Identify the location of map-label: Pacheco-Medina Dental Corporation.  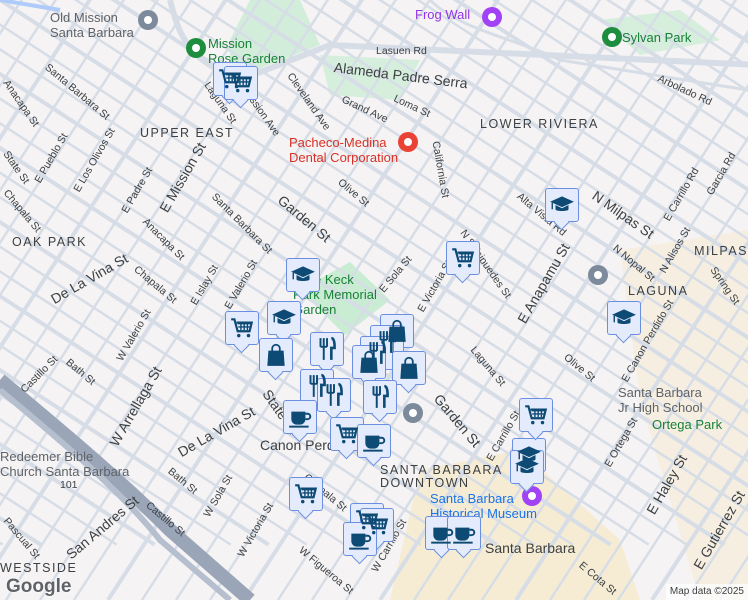
(343, 149).